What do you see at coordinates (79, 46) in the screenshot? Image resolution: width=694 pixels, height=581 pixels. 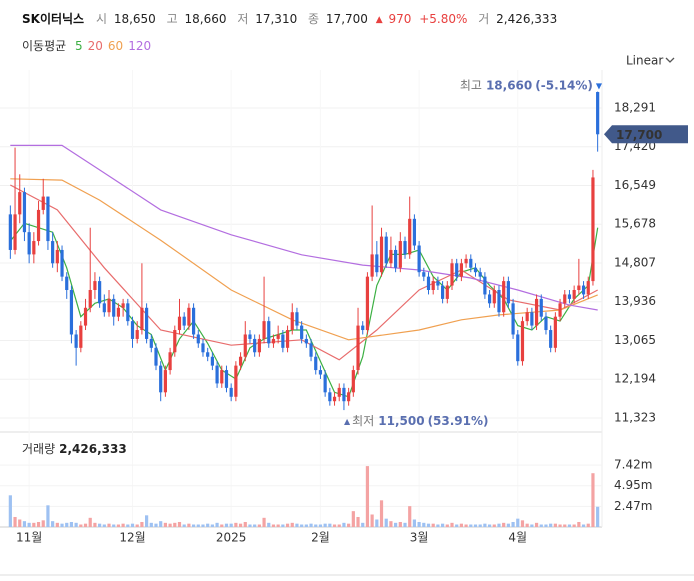 I see `legend-entry: 5` at bounding box center [79, 46].